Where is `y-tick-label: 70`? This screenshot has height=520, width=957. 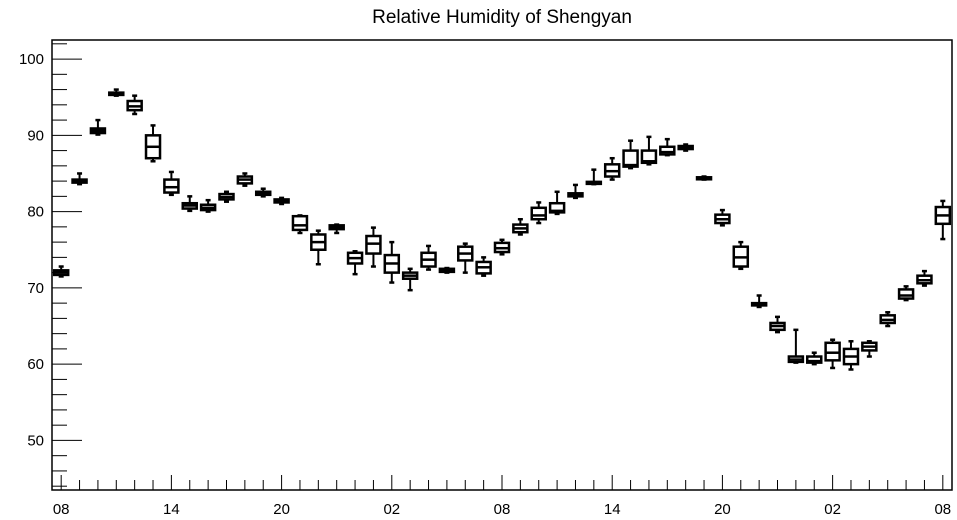
y-tick-label: 70 is located at coordinates (35, 288).